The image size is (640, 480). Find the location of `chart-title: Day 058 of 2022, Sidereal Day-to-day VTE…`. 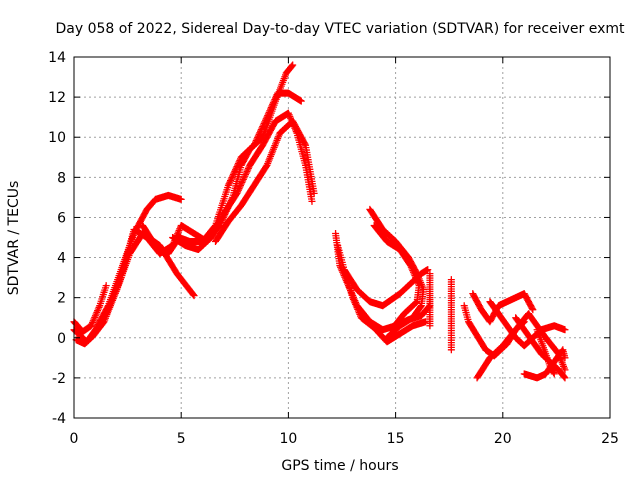

chart-title: Day 058 of 2022, Sidereal Day-to-day VTE… is located at coordinates (341, 29).